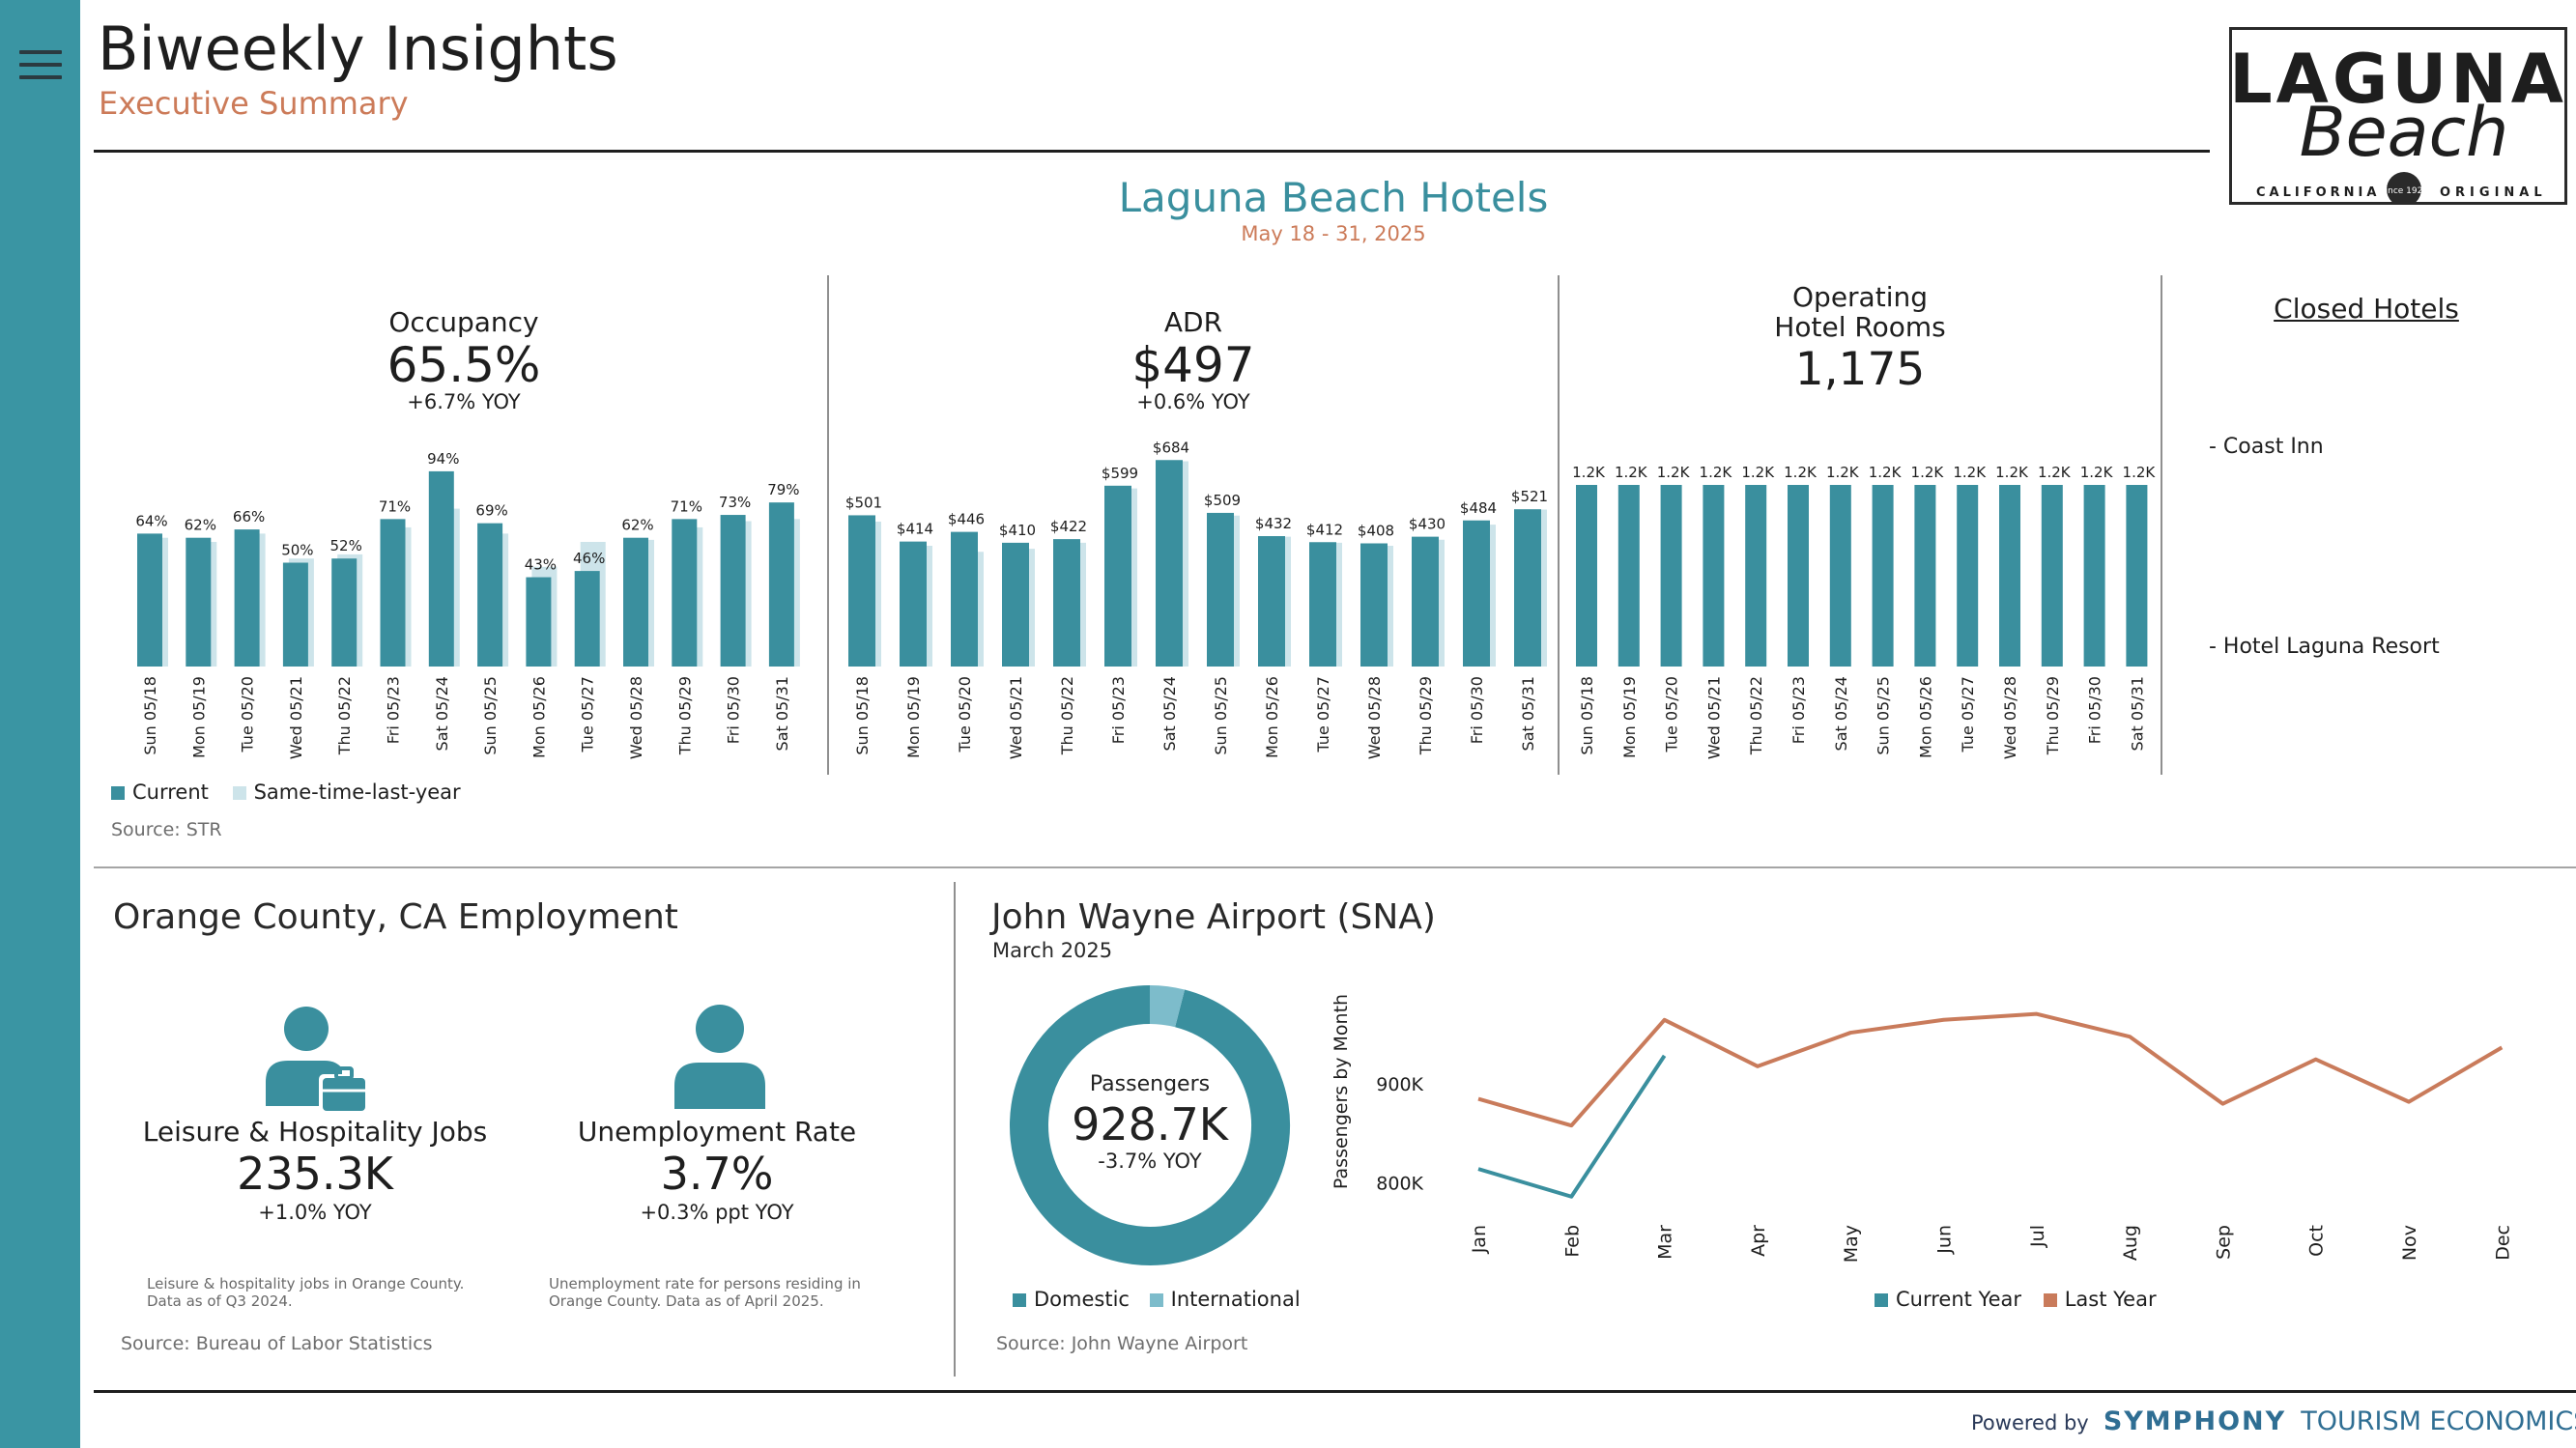  What do you see at coordinates (1882, 1300) in the screenshot?
I see `legend-current-year-swatch` at bounding box center [1882, 1300].